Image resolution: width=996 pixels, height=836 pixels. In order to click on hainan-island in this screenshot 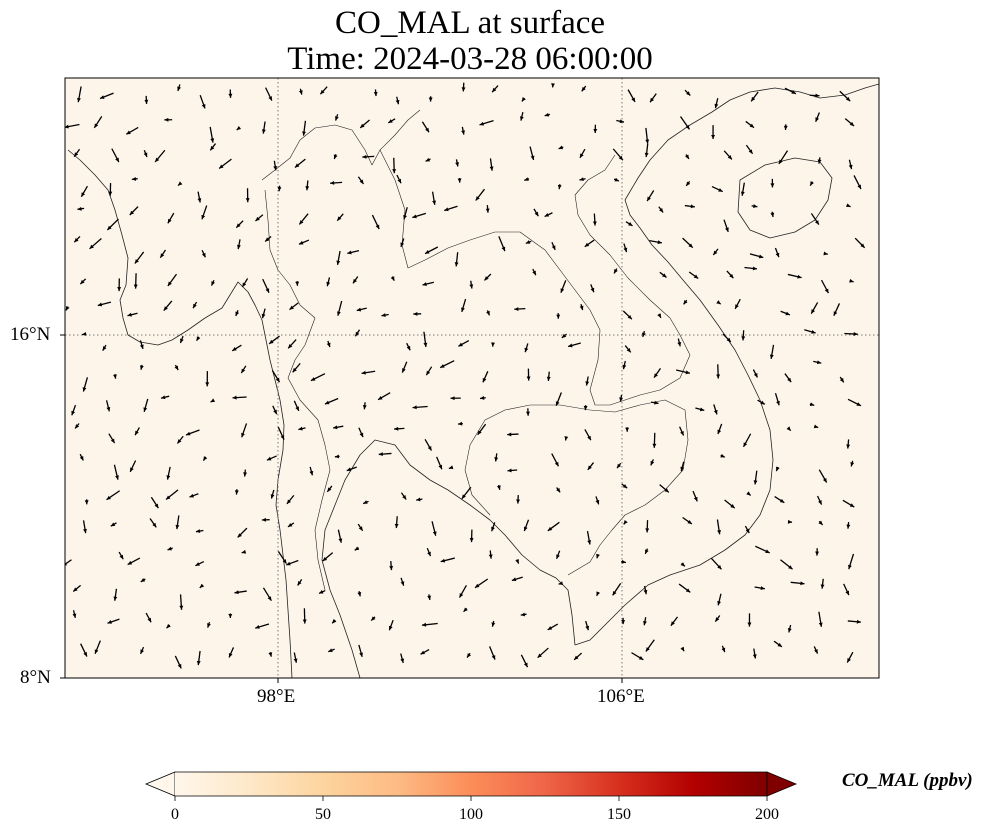, I will do `click(785, 198)`.